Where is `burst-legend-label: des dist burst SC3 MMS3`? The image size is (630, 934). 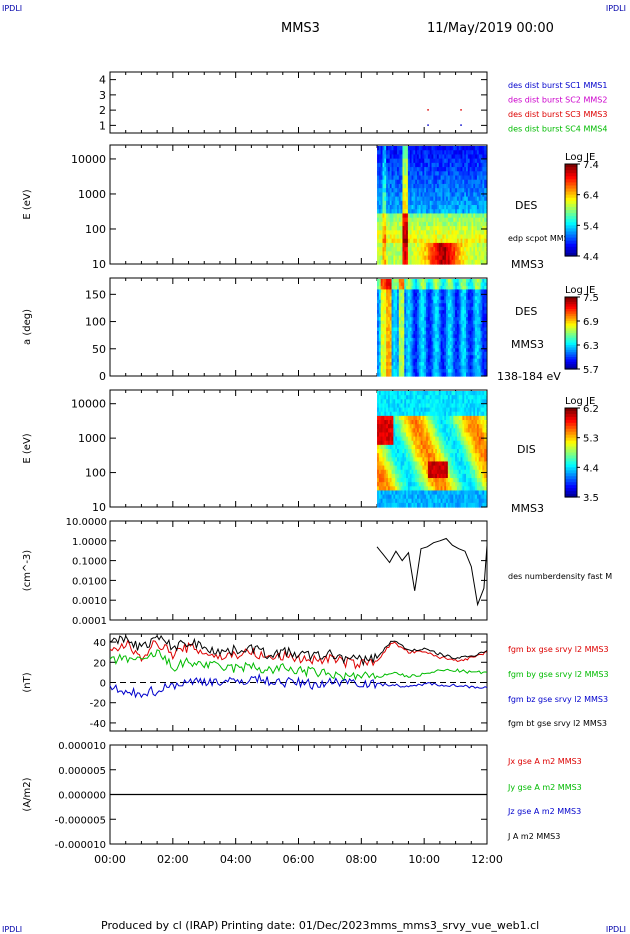
burst-legend-label: des dist burst SC3 MMS3 is located at coordinates (557, 114).